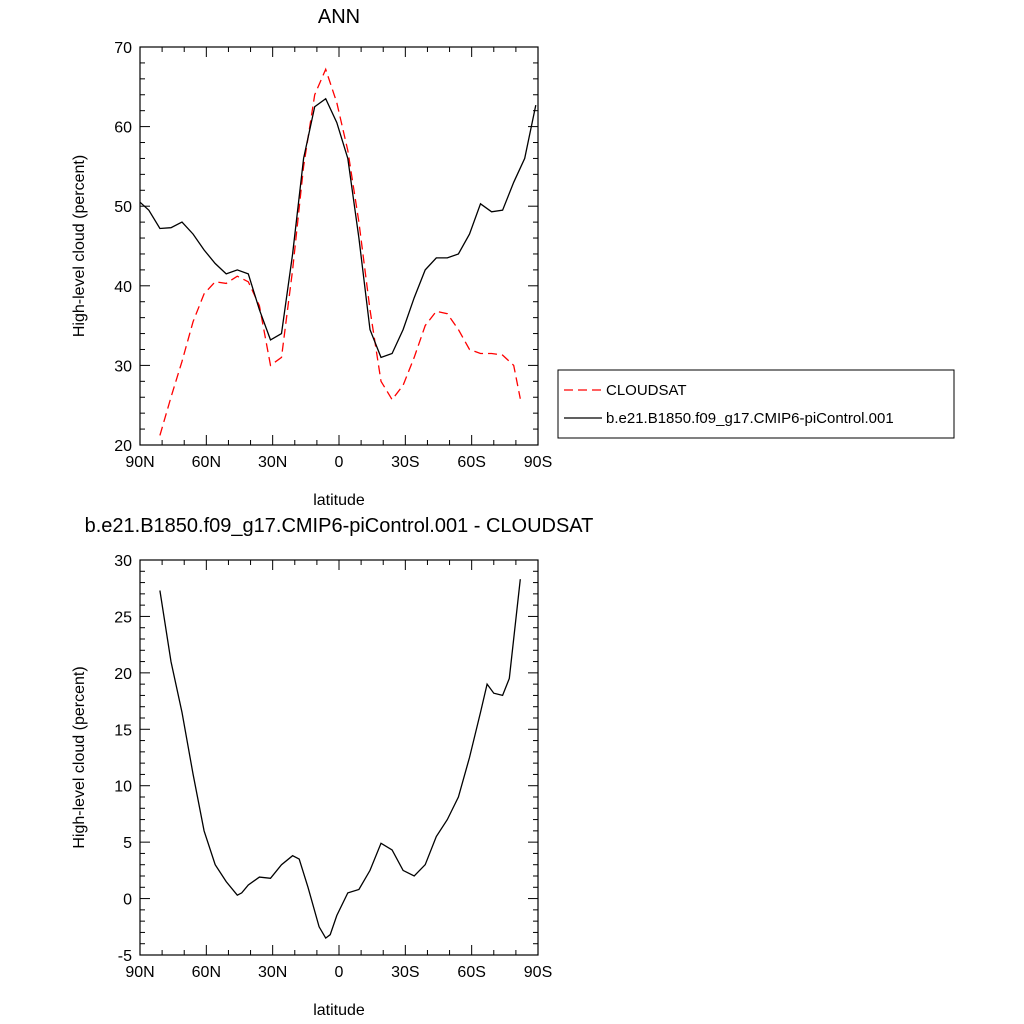 The image size is (1024, 1024). What do you see at coordinates (125, 956) in the screenshot?
I see `y-tick-label: -5` at bounding box center [125, 956].